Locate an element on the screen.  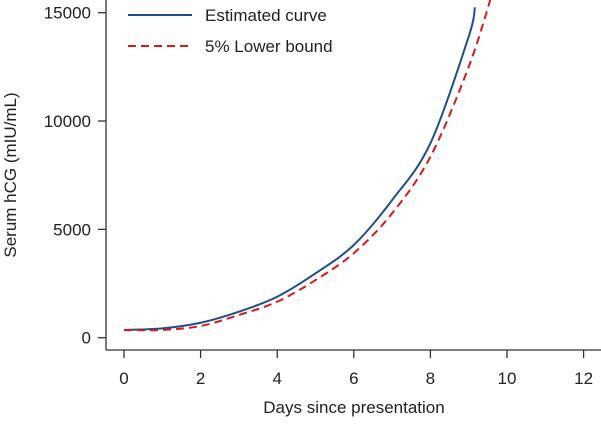
legend-label-lower: 5% Lower bound is located at coordinates (269, 46).